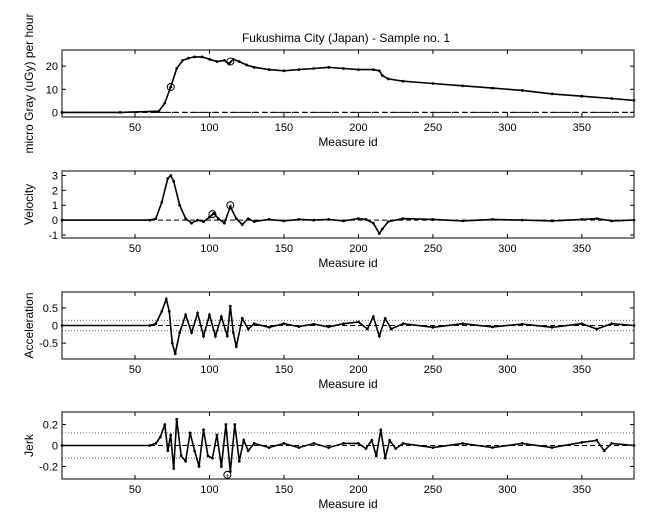  Describe the element at coordinates (55, 206) in the screenshot. I see `y-tick-label: 1` at that location.